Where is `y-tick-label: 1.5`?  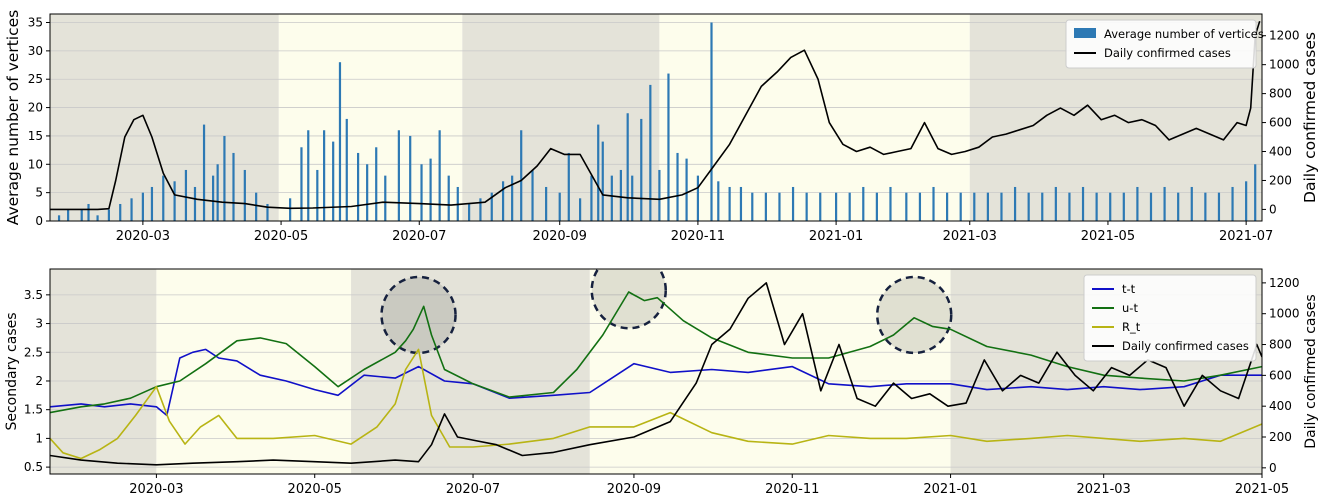 y-tick-label: 1.5 is located at coordinates (33, 410).